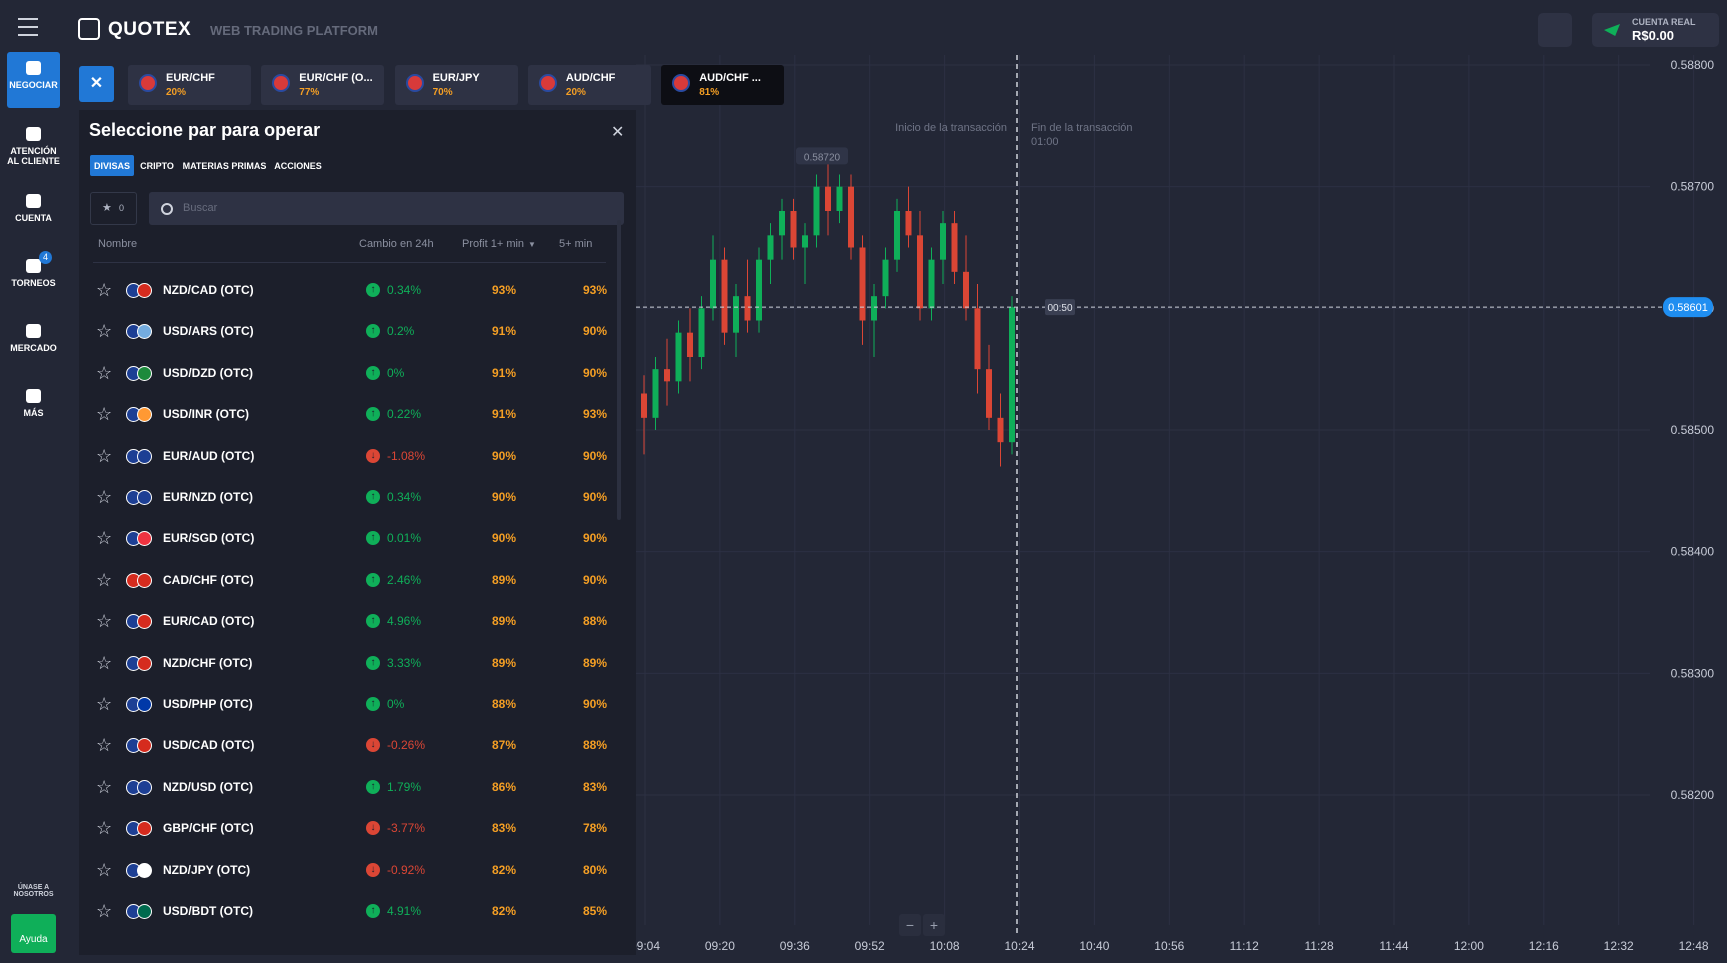 This screenshot has height=963, width=1727. Describe the element at coordinates (404, 290) in the screenshot. I see `change: 0.34%` at that location.